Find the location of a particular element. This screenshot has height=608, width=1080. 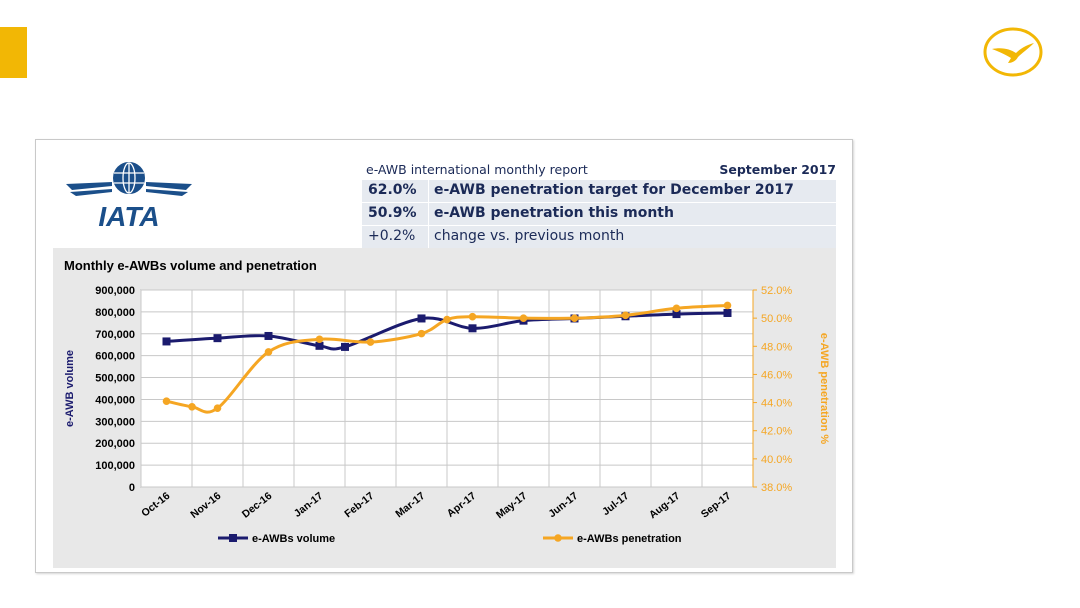

y-axis-title: e-AWB volume is located at coordinates (70, 388).